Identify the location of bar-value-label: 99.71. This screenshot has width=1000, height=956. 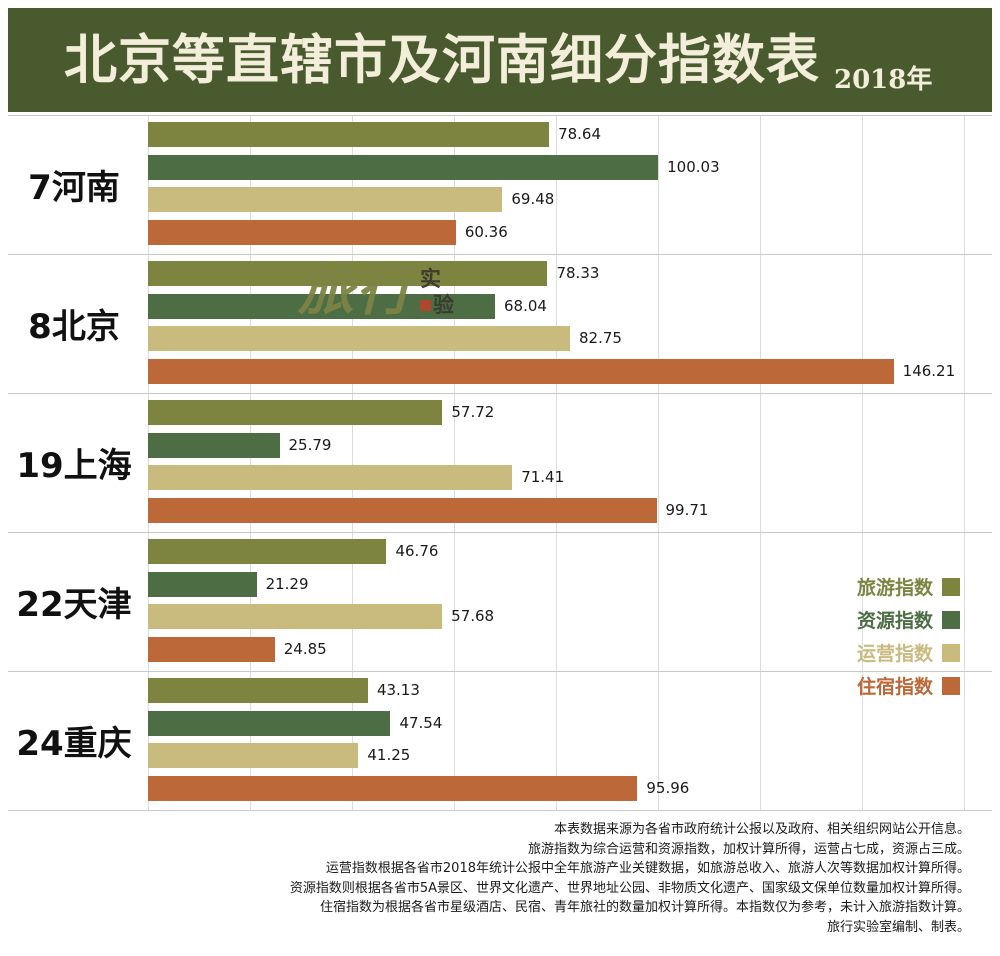
(687, 509).